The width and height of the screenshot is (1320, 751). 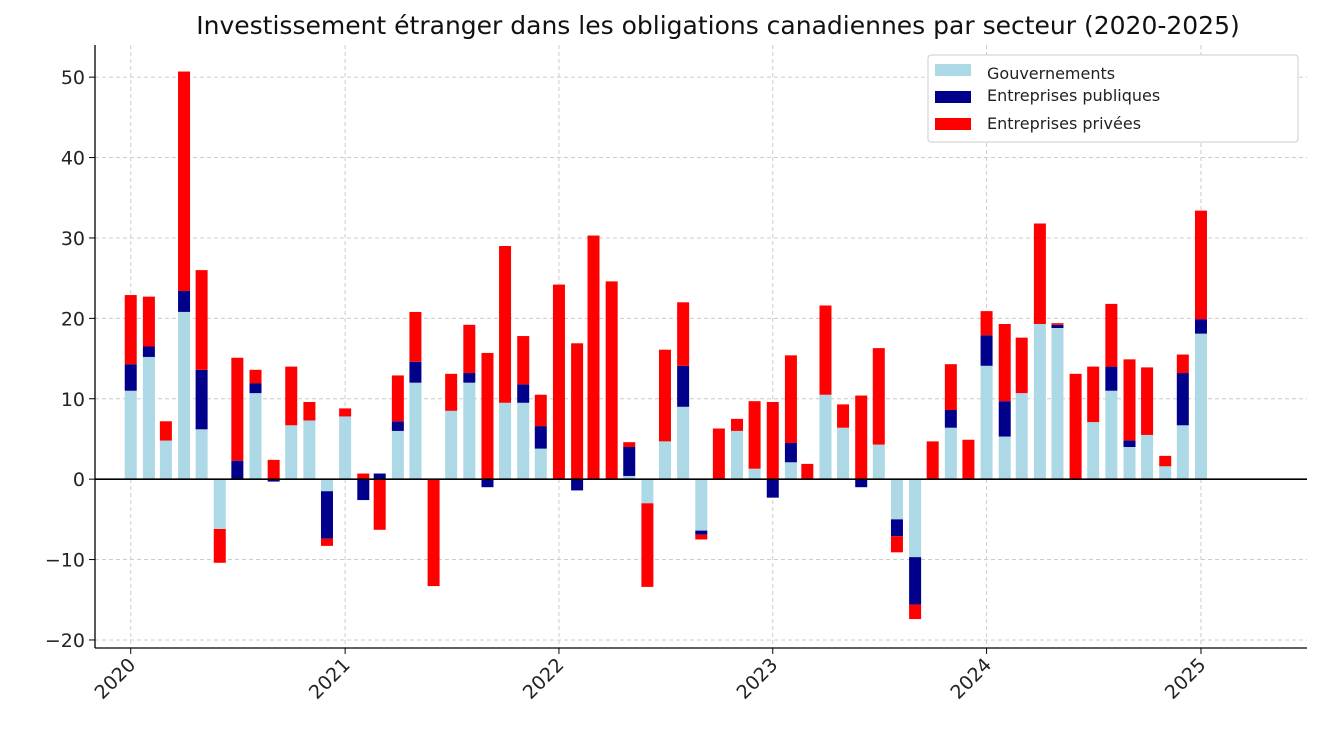 I want to click on y-tick-label: 40, so click(x=73, y=159).